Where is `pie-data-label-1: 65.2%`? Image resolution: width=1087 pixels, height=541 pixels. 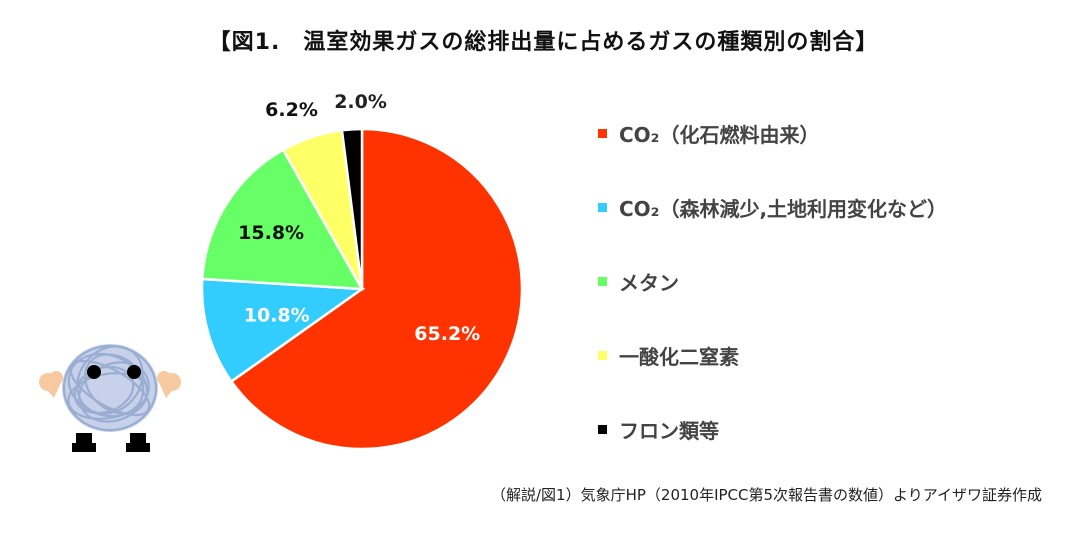 pie-data-label-1: 65.2% is located at coordinates (447, 334).